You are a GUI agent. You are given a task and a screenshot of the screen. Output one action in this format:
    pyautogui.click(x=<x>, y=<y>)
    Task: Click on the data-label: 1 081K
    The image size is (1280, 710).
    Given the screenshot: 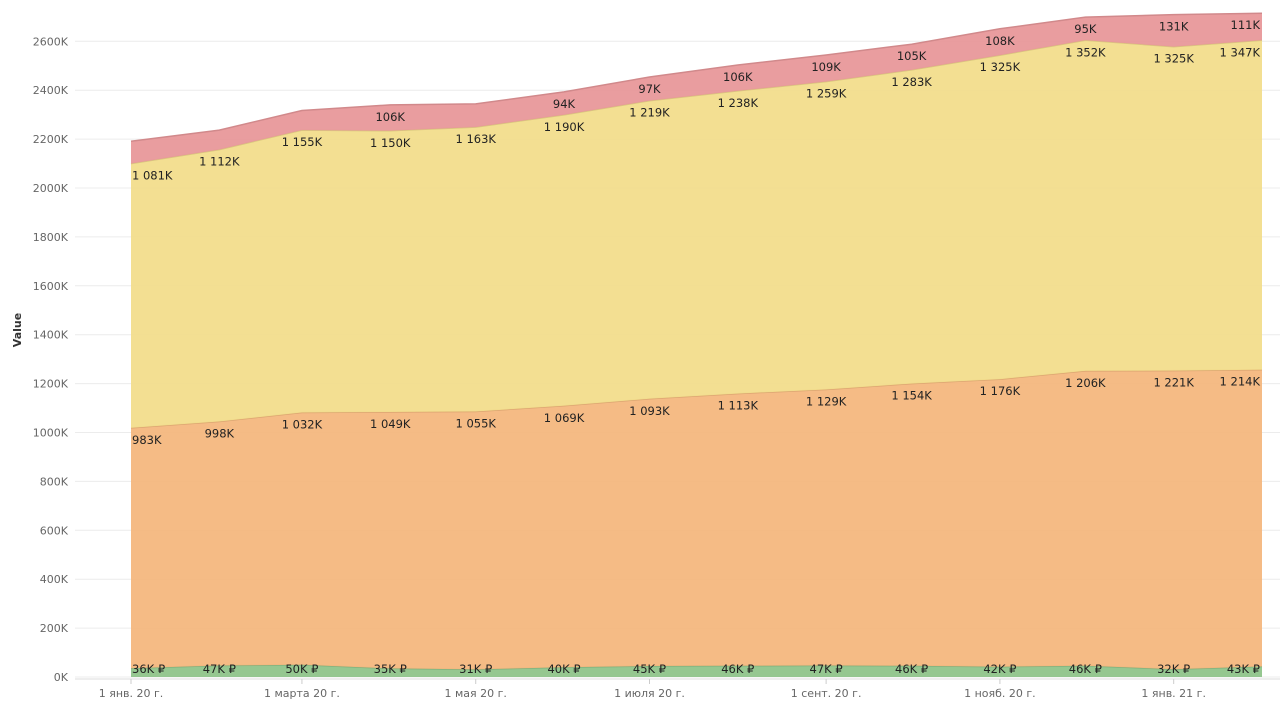 What is the action you would take?
    pyautogui.click(x=152, y=176)
    